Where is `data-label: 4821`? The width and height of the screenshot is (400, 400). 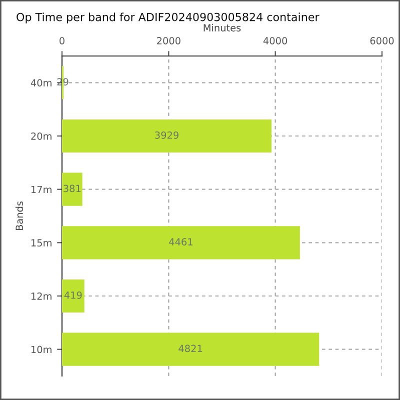 data-label: 4821 is located at coordinates (190, 348).